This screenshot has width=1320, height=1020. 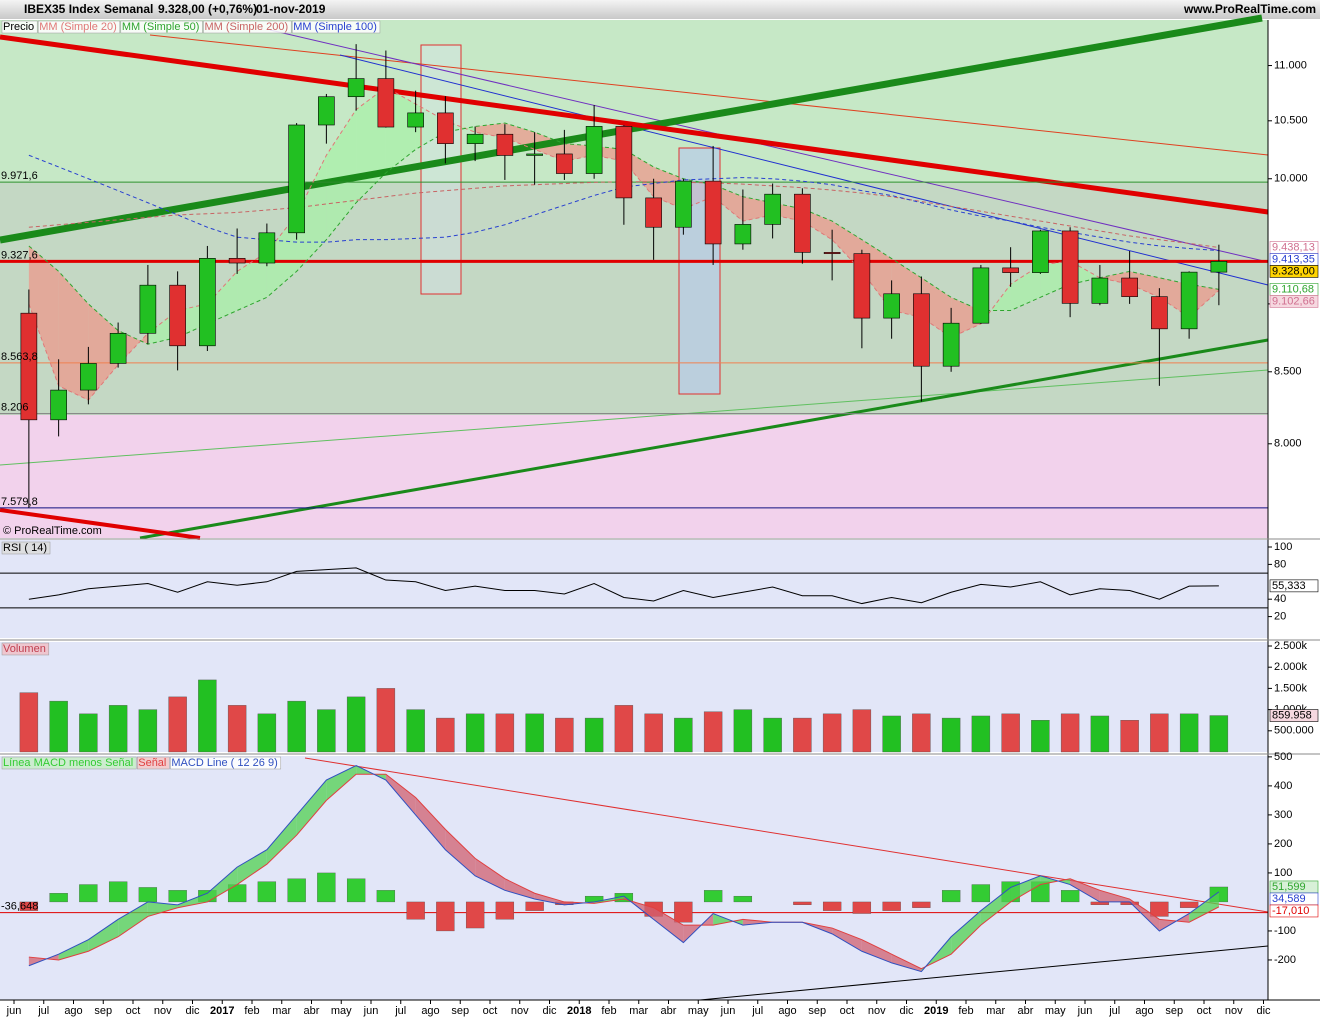 I want to click on x-tick-label: ago, so click(x=73, y=1011).